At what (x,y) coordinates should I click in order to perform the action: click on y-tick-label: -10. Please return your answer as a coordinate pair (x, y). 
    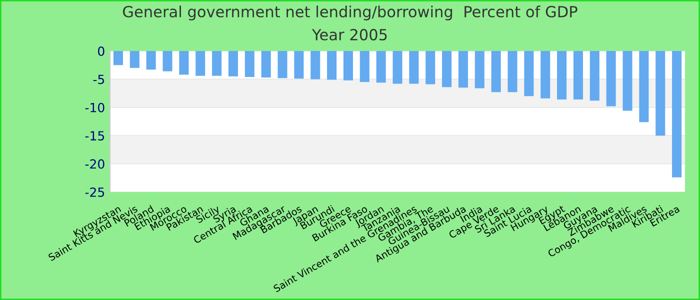
    Looking at the image, I should click on (94, 107).